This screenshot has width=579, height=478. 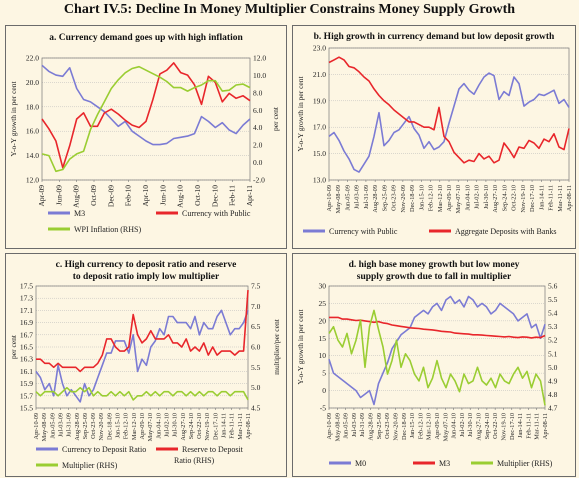 What do you see at coordinates (323, 320) in the screenshot?
I see `y-tick-label: 20` at bounding box center [323, 320].